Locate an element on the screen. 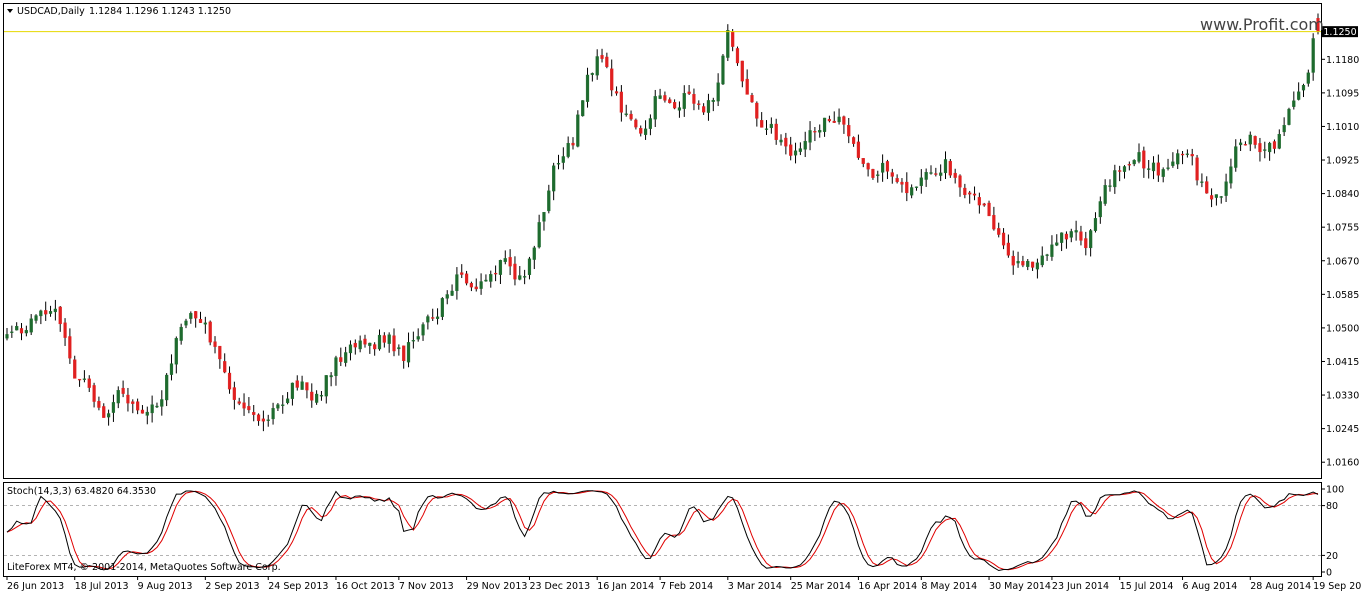 This screenshot has height=598, width=1362. stochastic-axis: 100 80 20 0 is located at coordinates (1332, 532).